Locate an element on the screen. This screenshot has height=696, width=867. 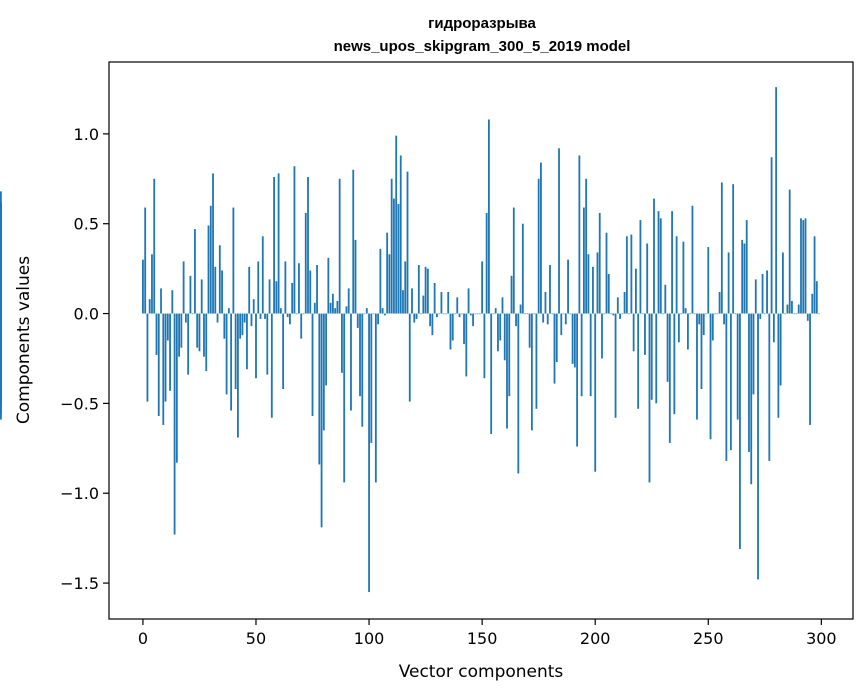
x-tick-label: 150 is located at coordinates (482, 638).